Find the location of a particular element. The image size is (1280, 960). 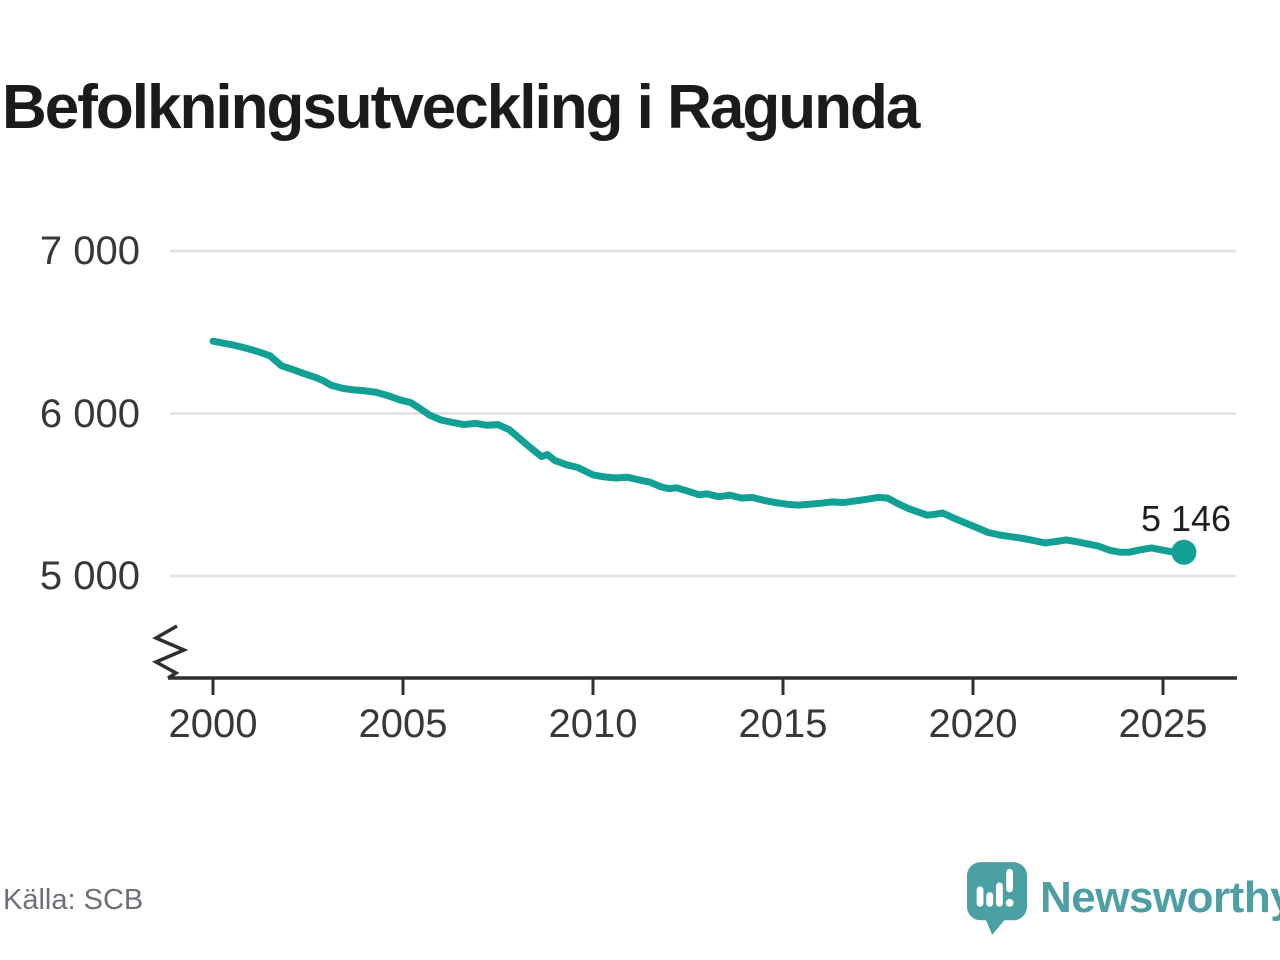

brand-name: Newsworthy is located at coordinates (1160, 897).